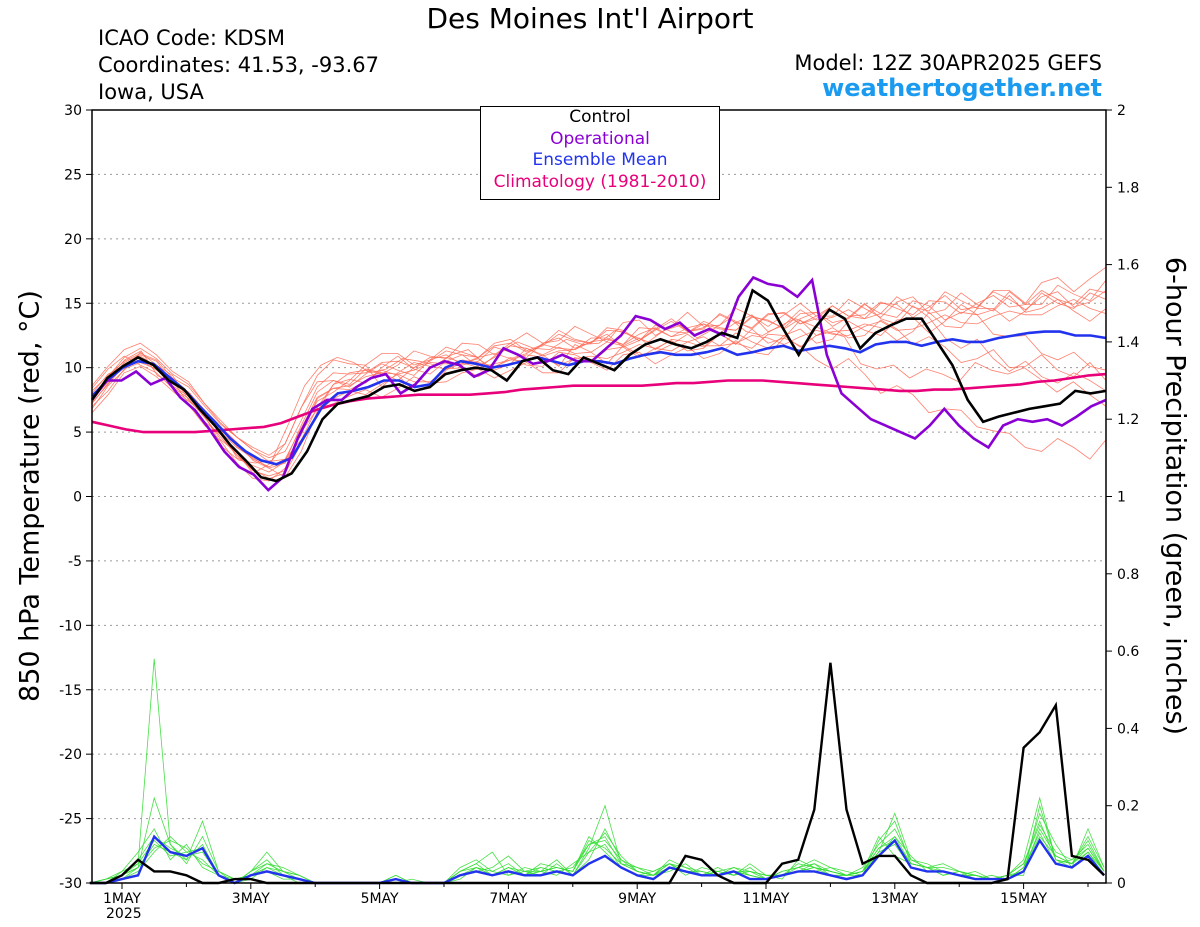 This screenshot has width=1200, height=927. I want to click on y-tick-label: 20, so click(73, 240).